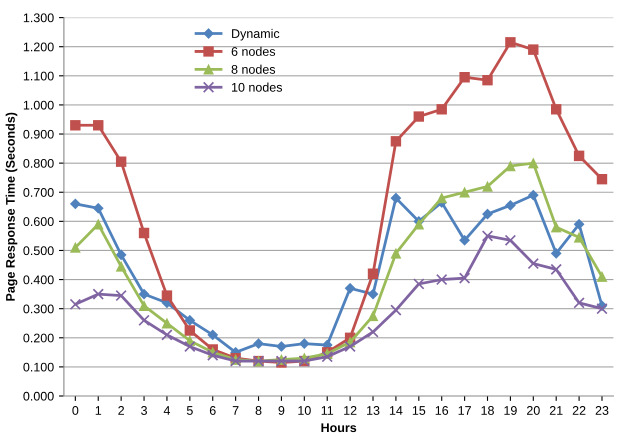 This screenshot has height=440, width=639. What do you see at coordinates (259, 410) in the screenshot?
I see `x-tick-label: 8` at bounding box center [259, 410].